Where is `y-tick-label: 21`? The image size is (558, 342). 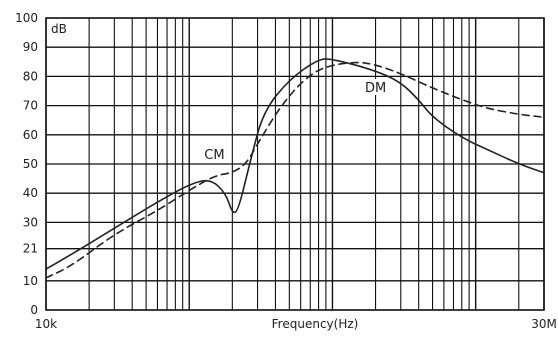 y-tick-label: 21 is located at coordinates (30, 249).